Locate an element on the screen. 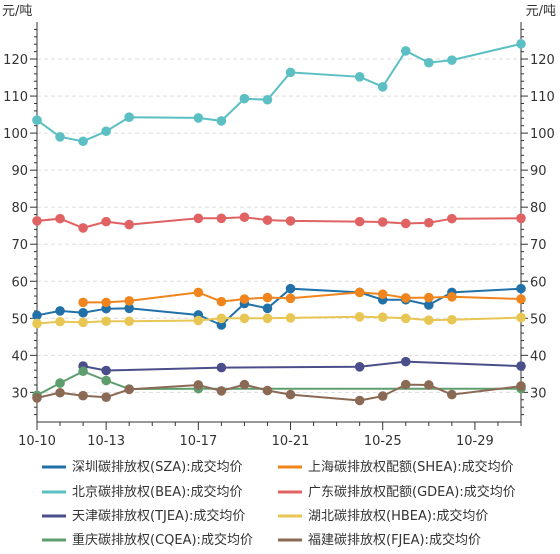 The width and height of the screenshot is (560, 554). legend-item: 北京碳排放权(BEA):成交均价 is located at coordinates (142, 492).